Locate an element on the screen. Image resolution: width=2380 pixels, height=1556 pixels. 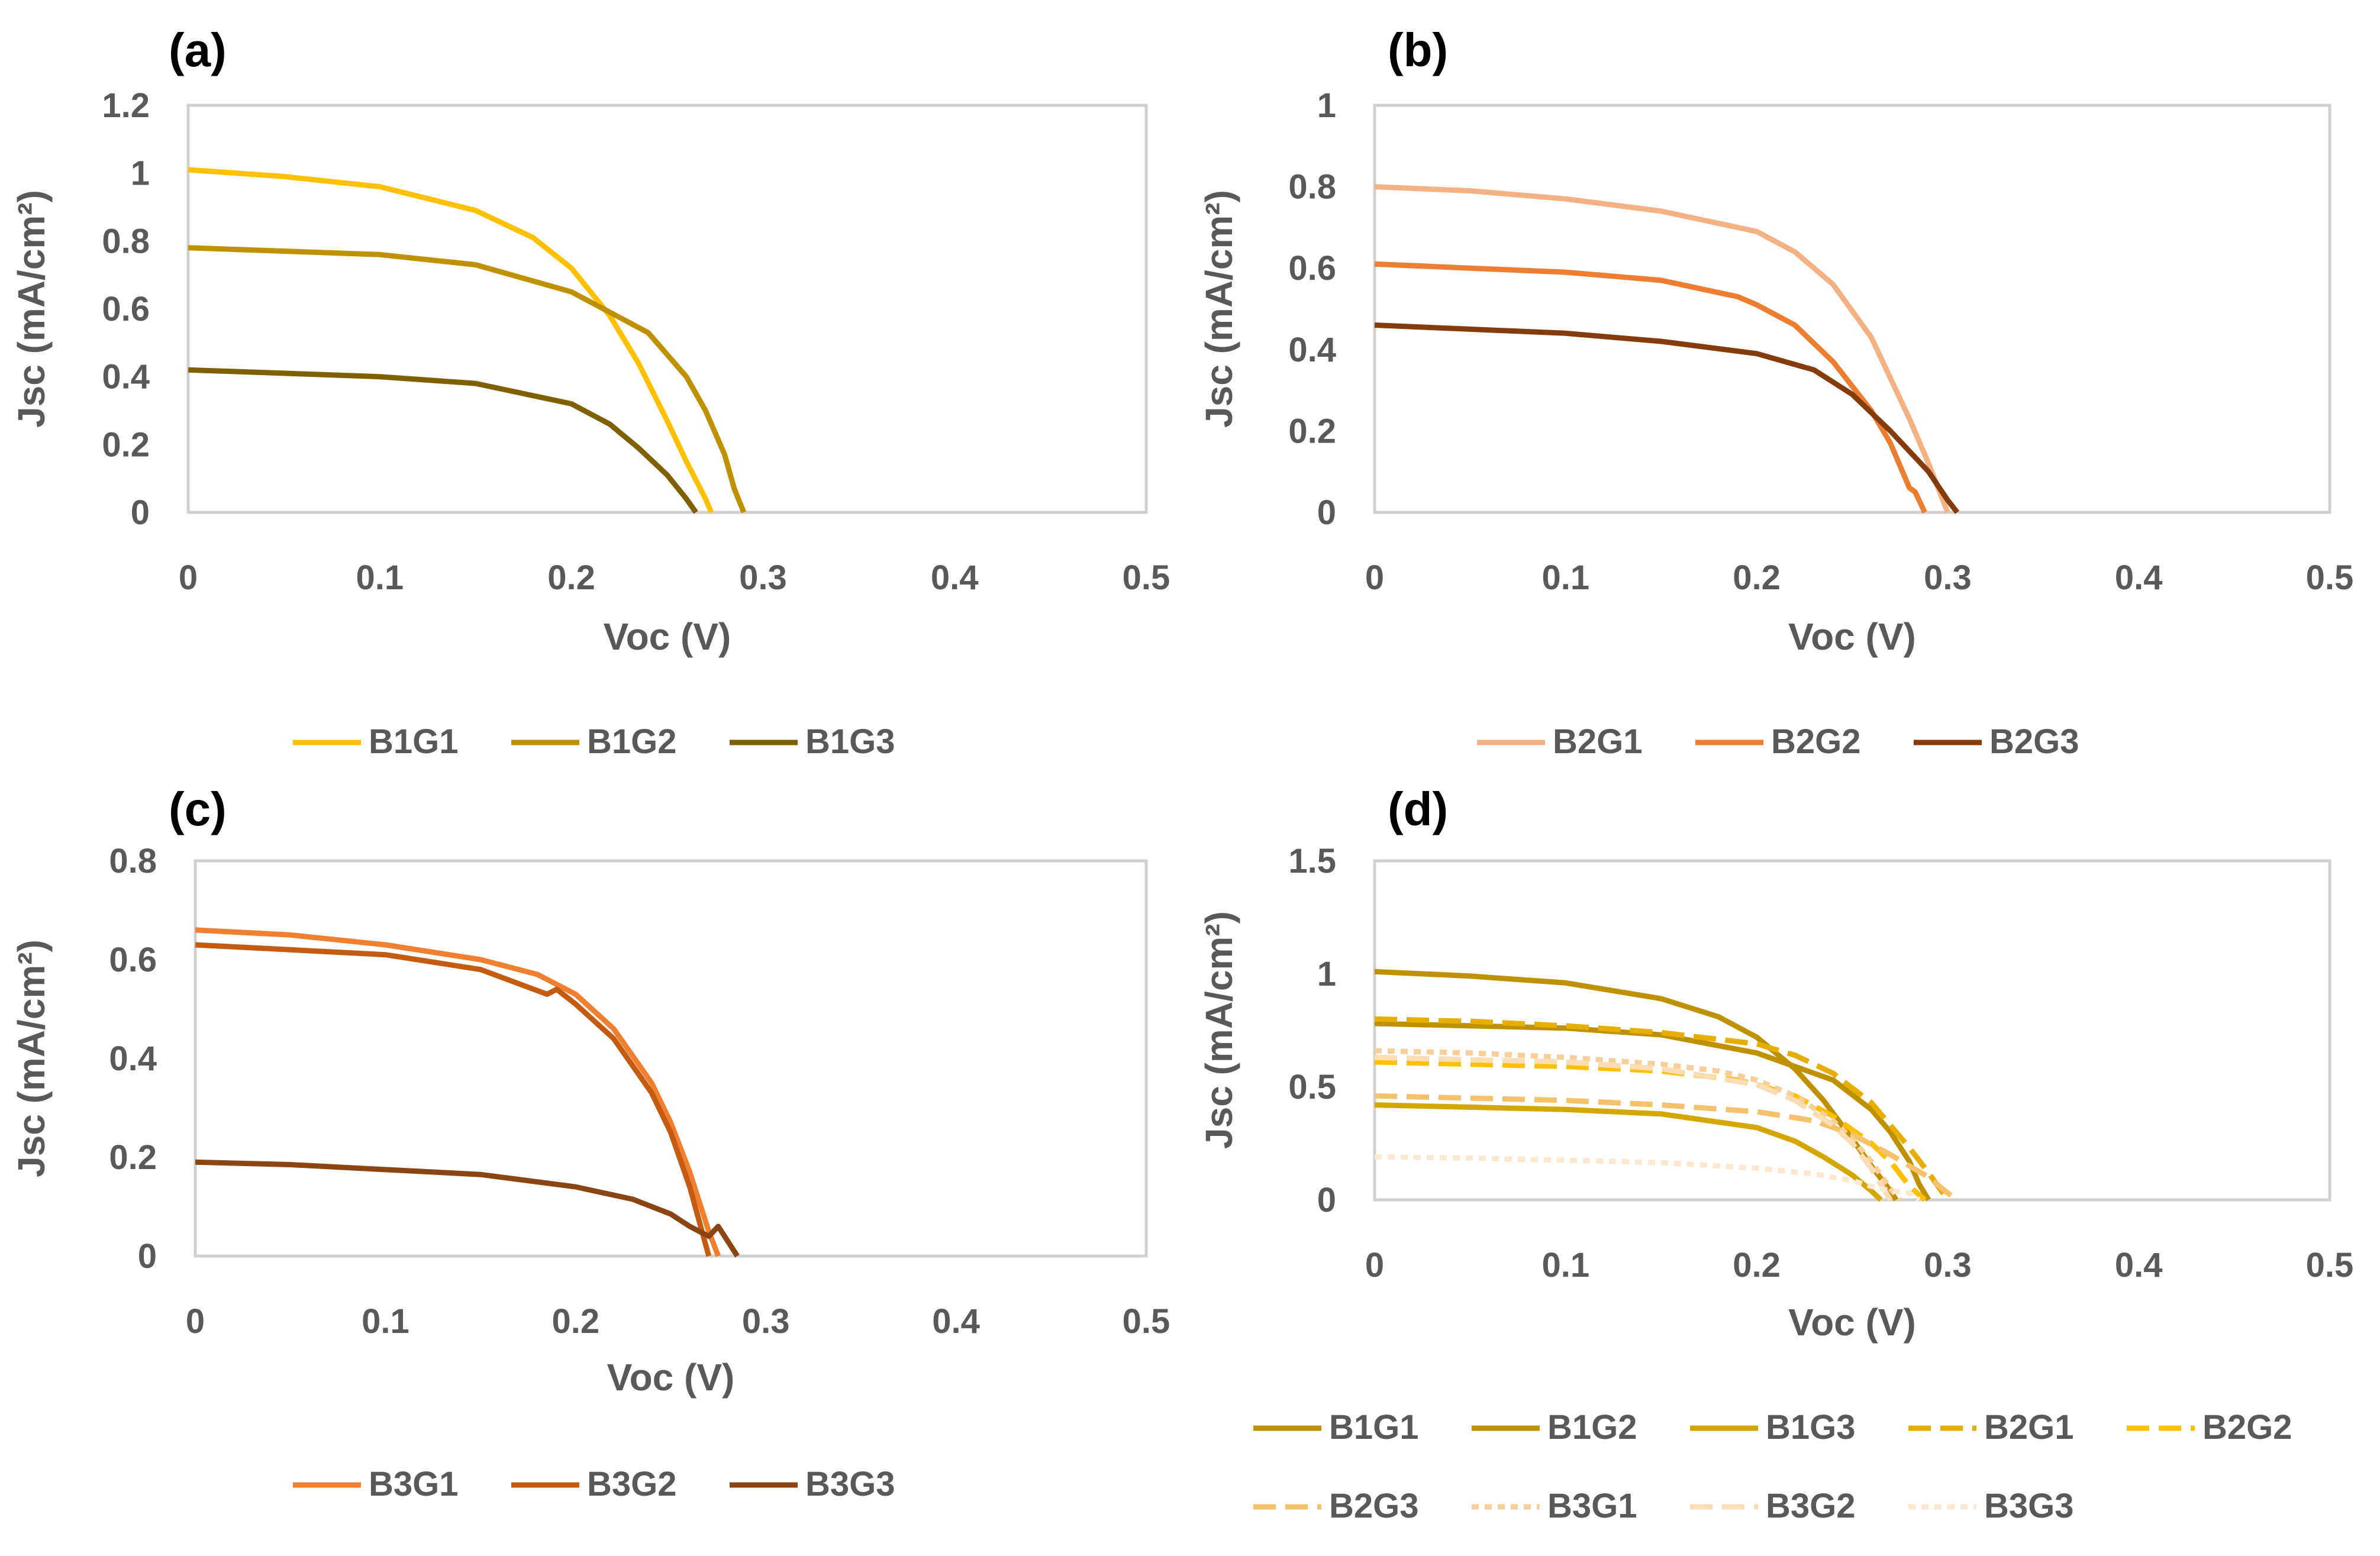
y-tick-label: 0.5 is located at coordinates (1312, 1087).